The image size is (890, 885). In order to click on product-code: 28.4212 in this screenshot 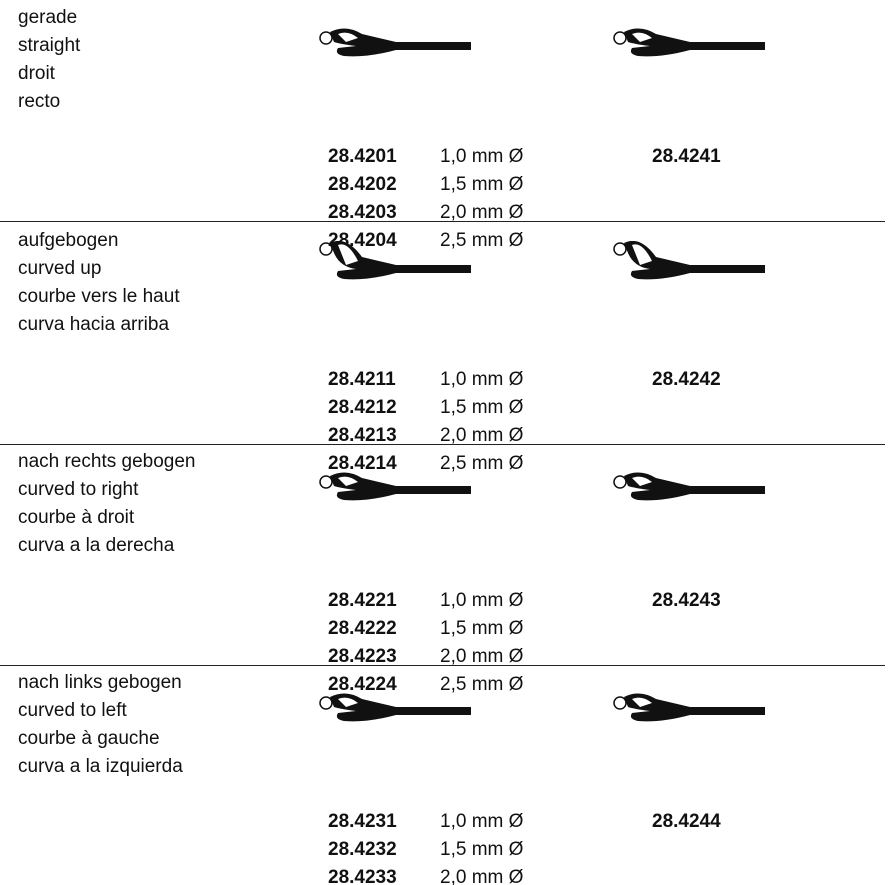, I will do `click(362, 407)`.